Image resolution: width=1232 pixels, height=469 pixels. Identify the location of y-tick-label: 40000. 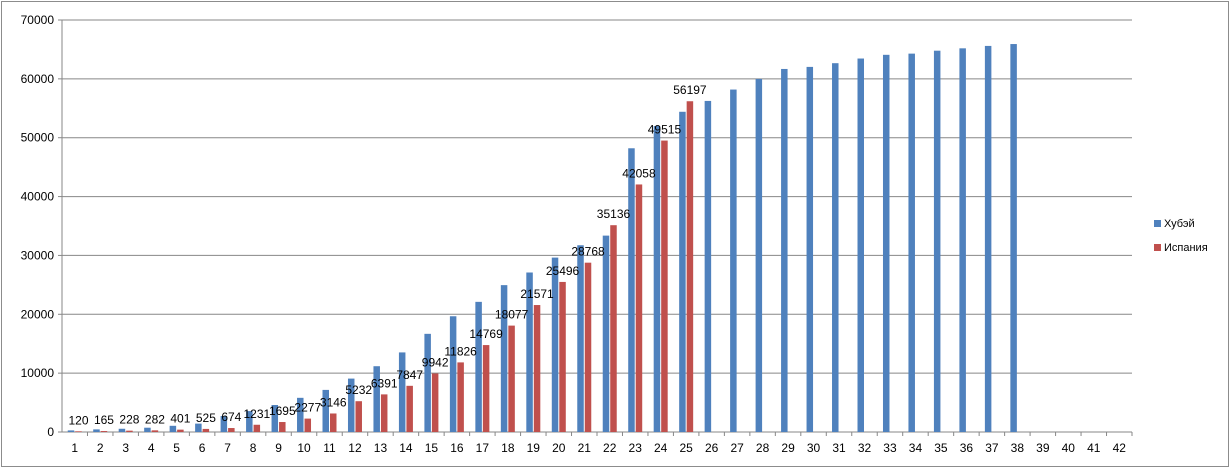
(38, 197).